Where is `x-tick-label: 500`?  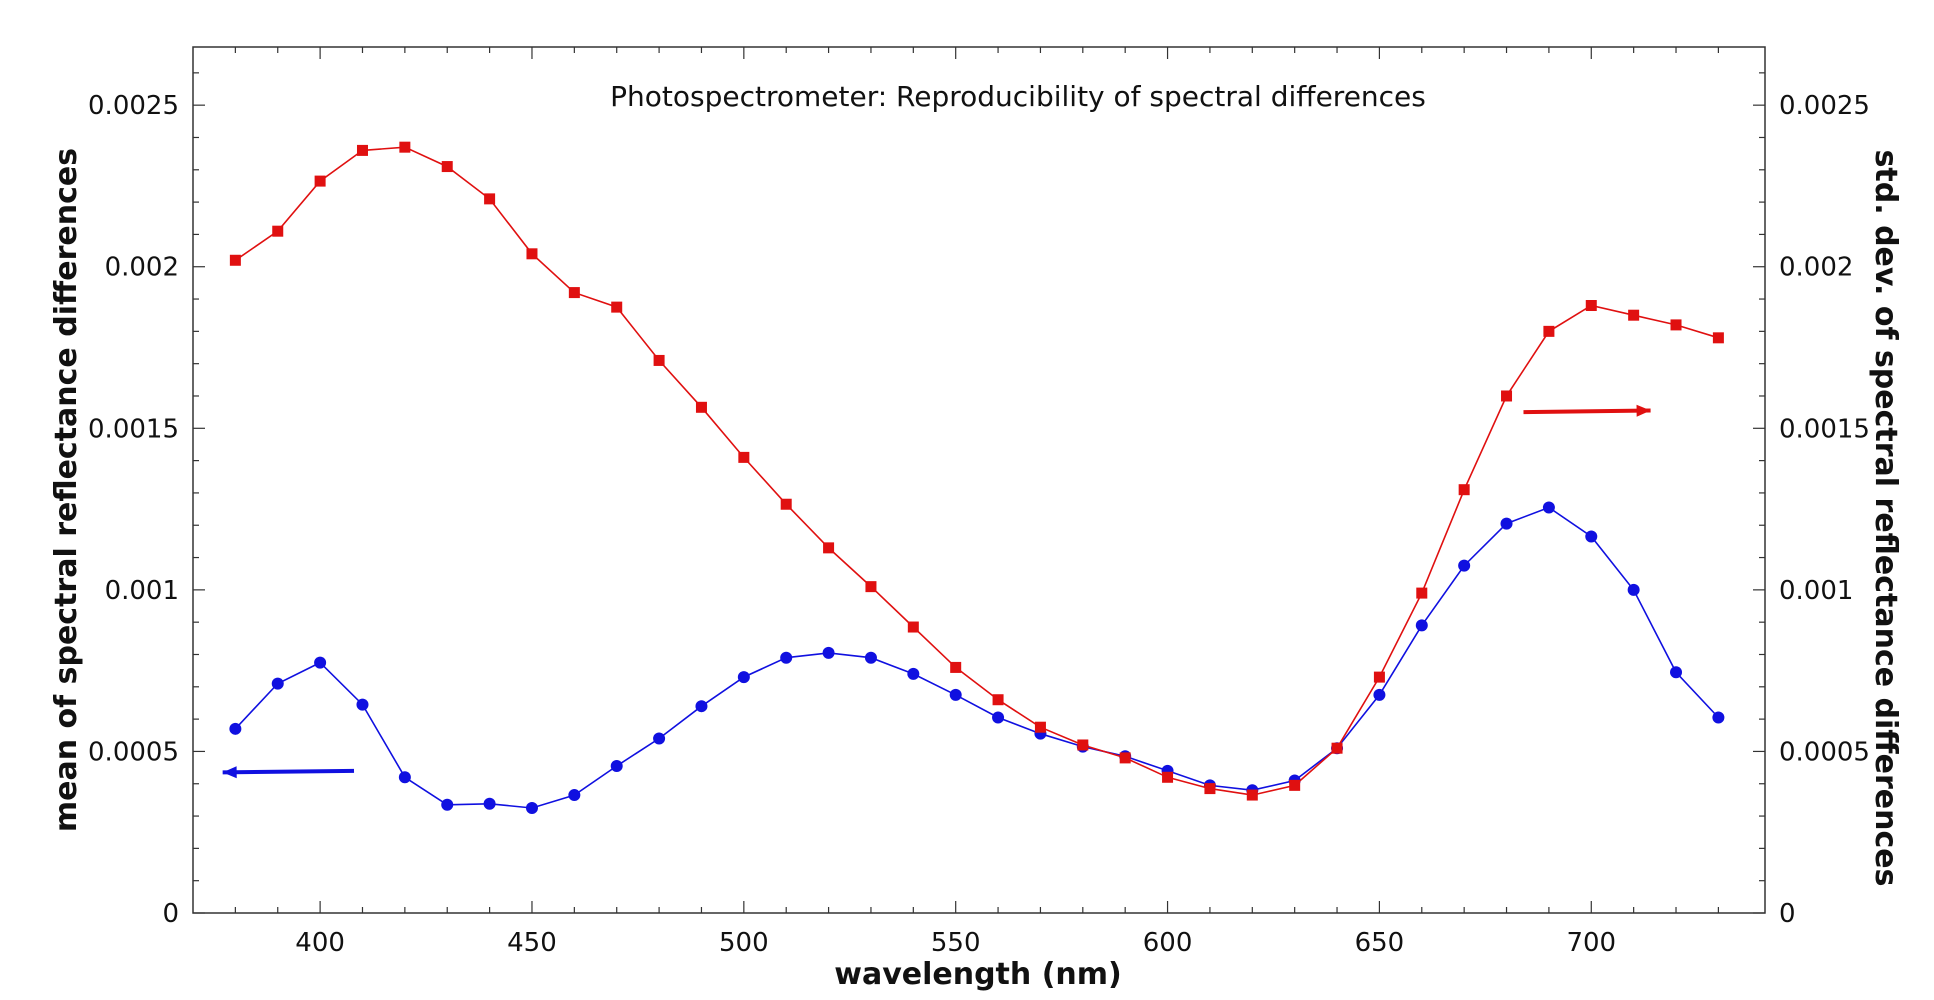 x-tick-label: 500 is located at coordinates (744, 943).